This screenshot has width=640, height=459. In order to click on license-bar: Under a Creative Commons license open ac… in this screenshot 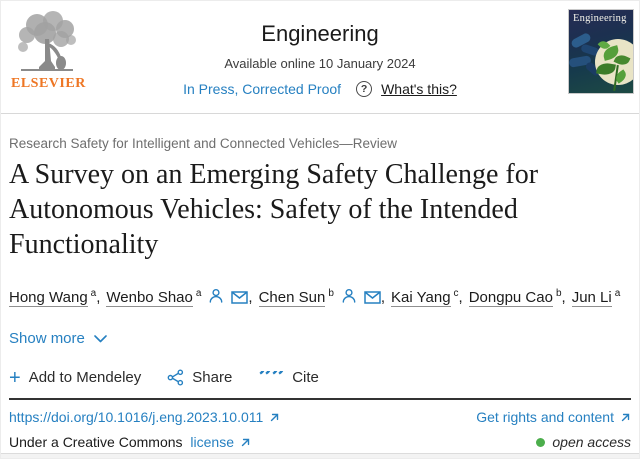, I will do `click(320, 442)`.